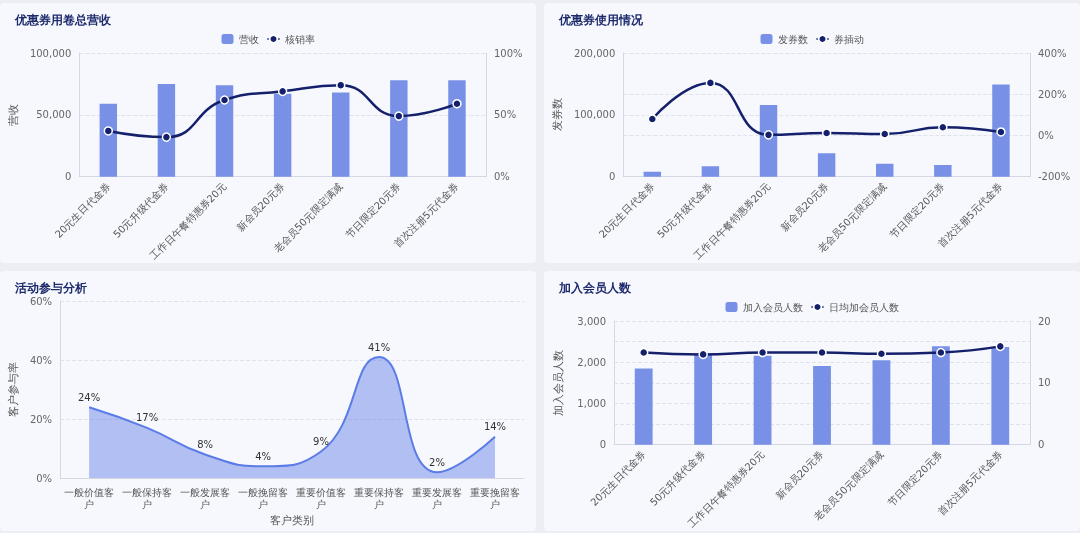 This screenshot has width=1080, height=533. Describe the element at coordinates (505, 115) in the screenshot. I see `y2-tick-label: 50%` at that location.